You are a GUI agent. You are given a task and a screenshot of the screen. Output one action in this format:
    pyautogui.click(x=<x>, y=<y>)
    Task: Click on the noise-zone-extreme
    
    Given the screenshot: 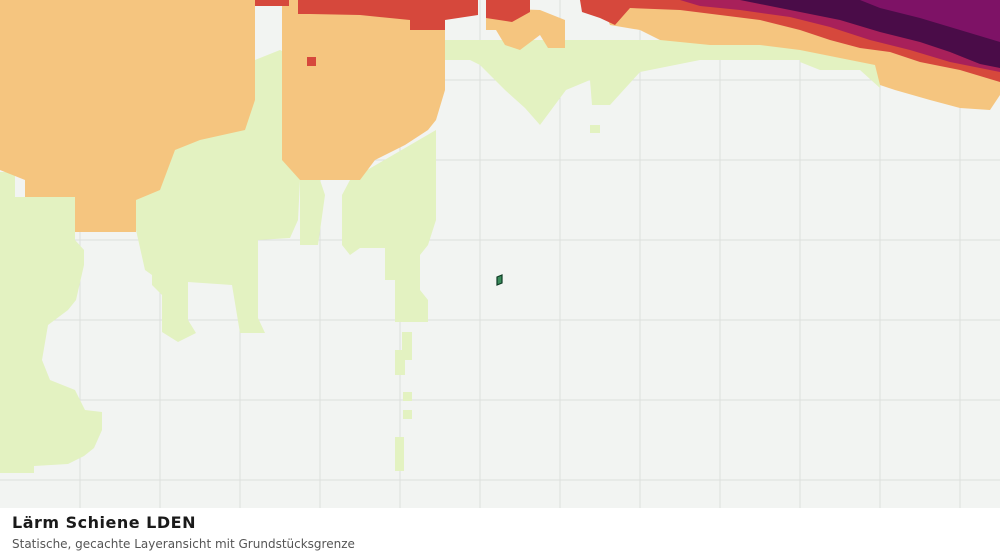 What is the action you would take?
    pyautogui.click(x=930, y=21)
    